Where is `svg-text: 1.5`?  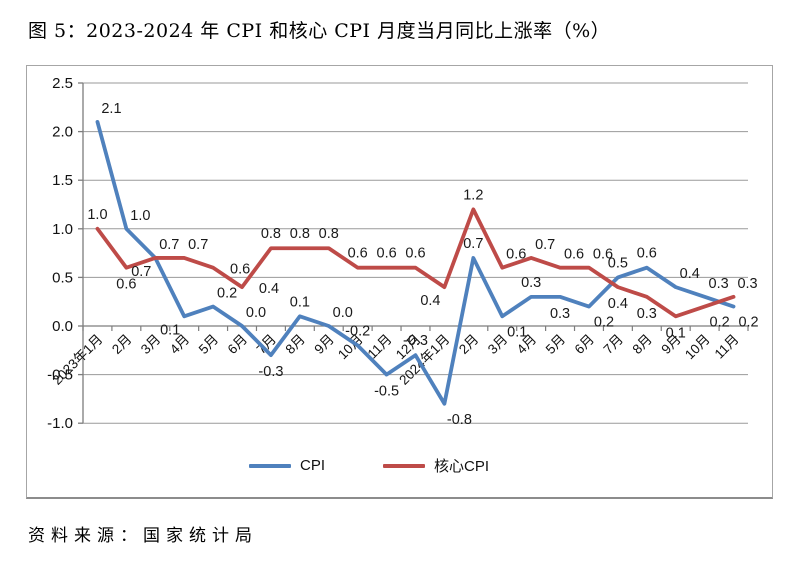
svg-text: 1.5 is located at coordinates (62, 180).